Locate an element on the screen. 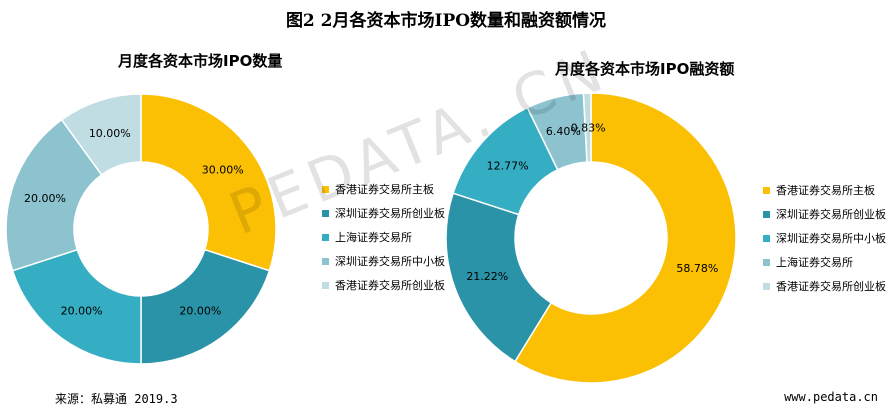 The width and height of the screenshot is (892, 409). count-legend-item-4: 香港证券交易所创业板 is located at coordinates (383, 285).